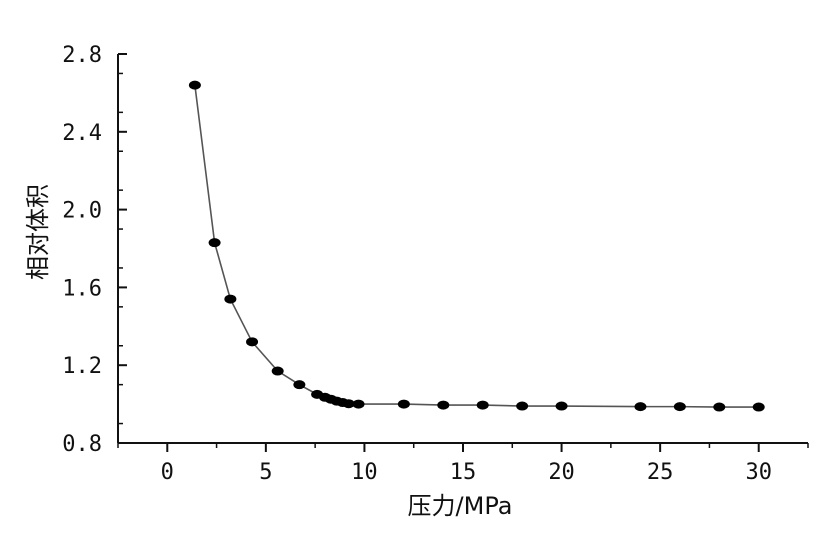 The image size is (822, 540). I want to click on y-tick-label: 1.6, so click(82, 288).